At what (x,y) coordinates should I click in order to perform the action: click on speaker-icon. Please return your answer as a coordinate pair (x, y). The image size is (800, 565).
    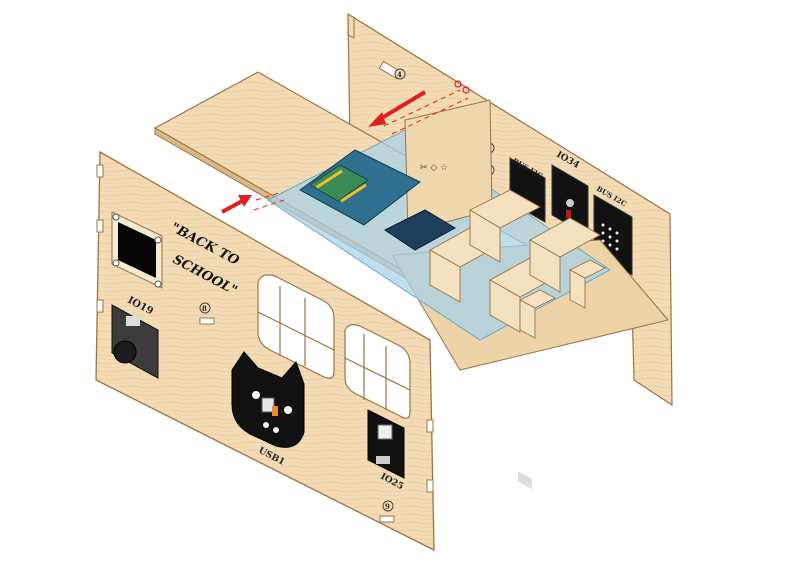
    Looking at the image, I should click on (125, 352).